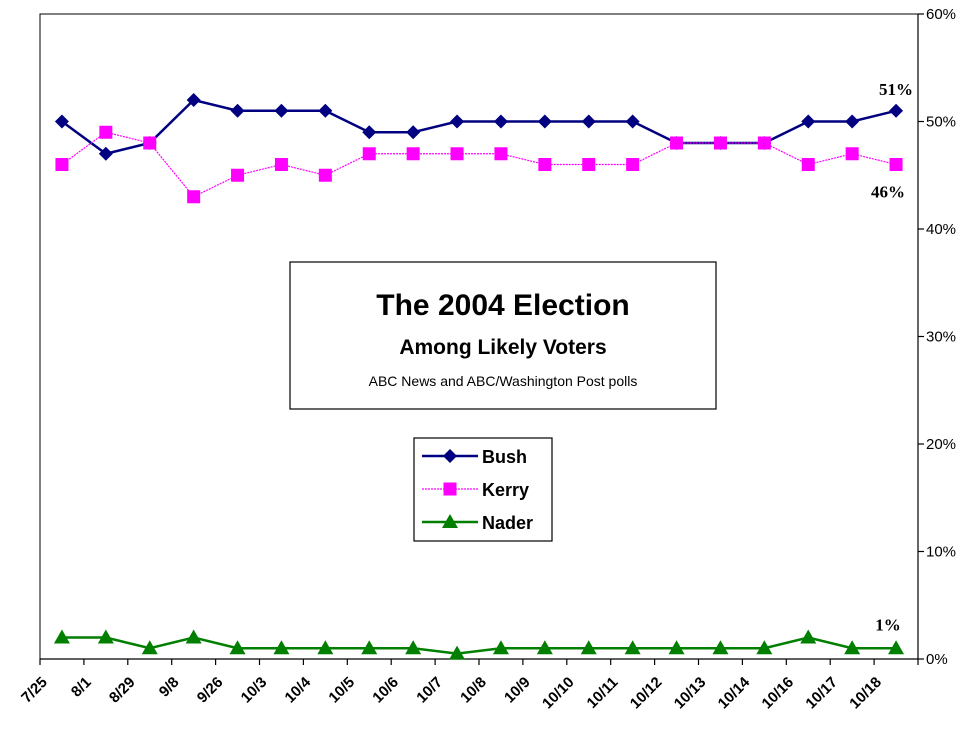  I want to click on y-tick-label: 30%, so click(941, 337).